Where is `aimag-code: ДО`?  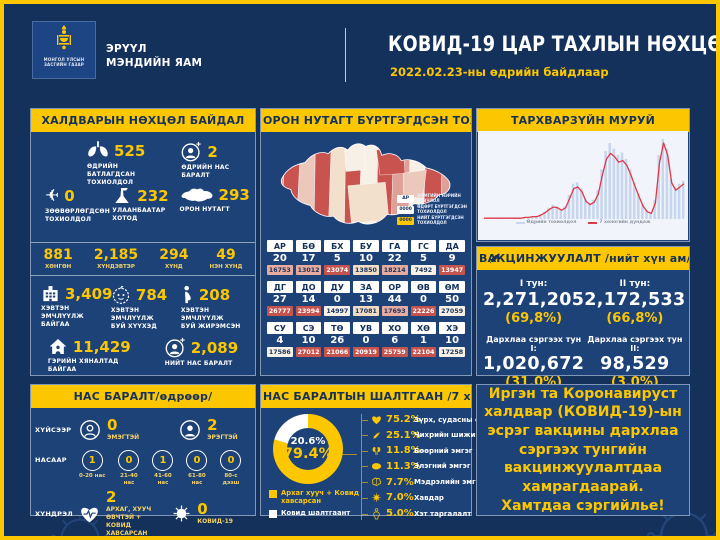 aimag-code: ДО is located at coordinates (308, 287).